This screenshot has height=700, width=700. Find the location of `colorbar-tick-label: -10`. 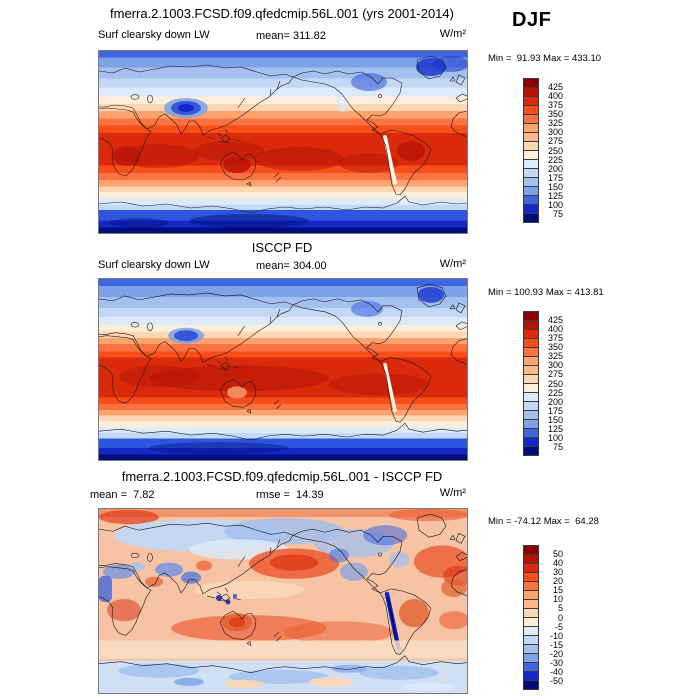

colorbar-tick-label: -10 is located at coordinates (556, 635).